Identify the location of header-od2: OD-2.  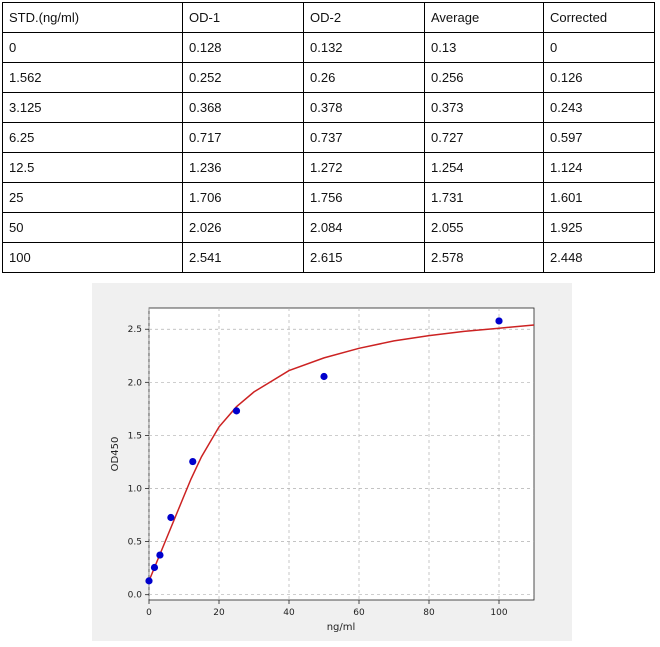
(364, 17).